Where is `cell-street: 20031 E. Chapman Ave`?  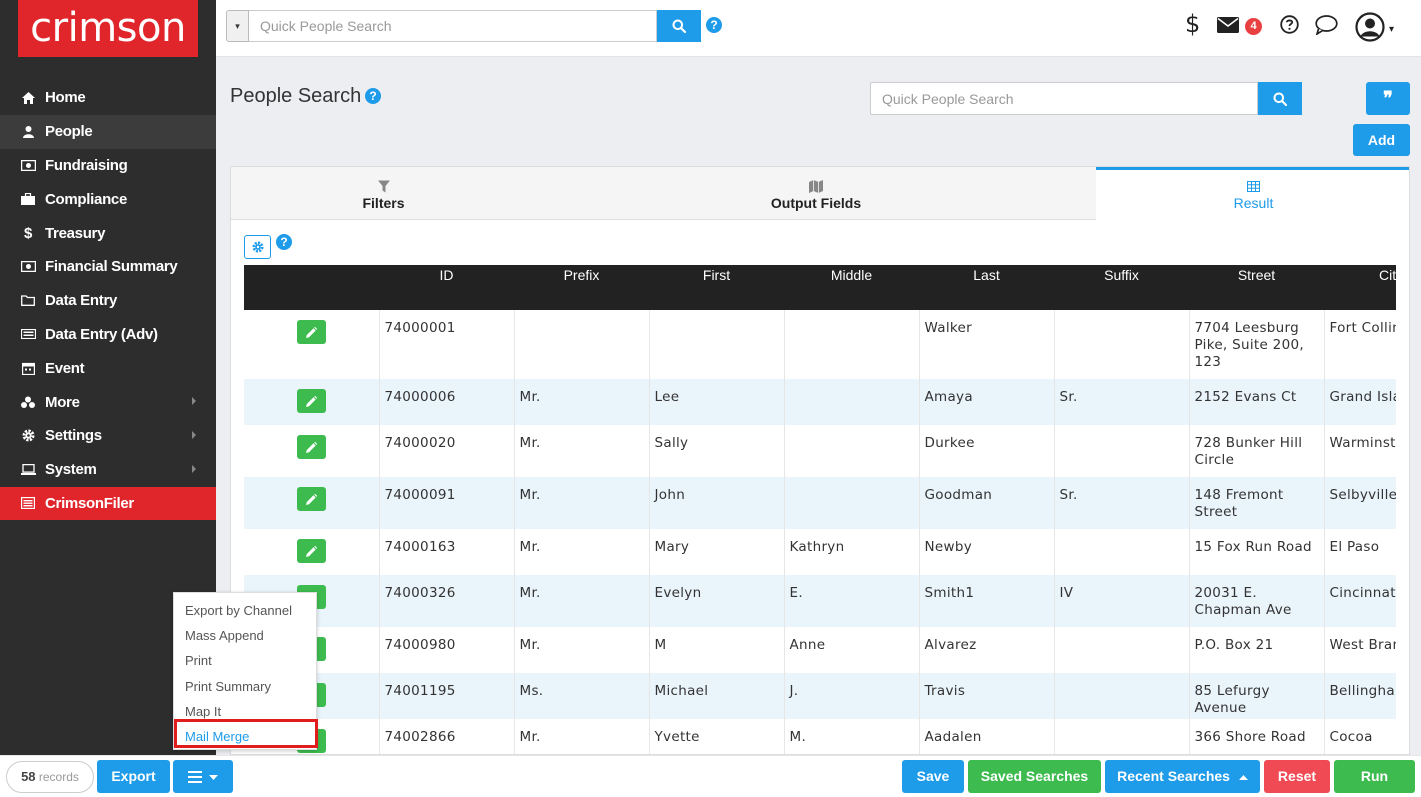
cell-street: 20031 E. Chapman Ave is located at coordinates (1257, 601).